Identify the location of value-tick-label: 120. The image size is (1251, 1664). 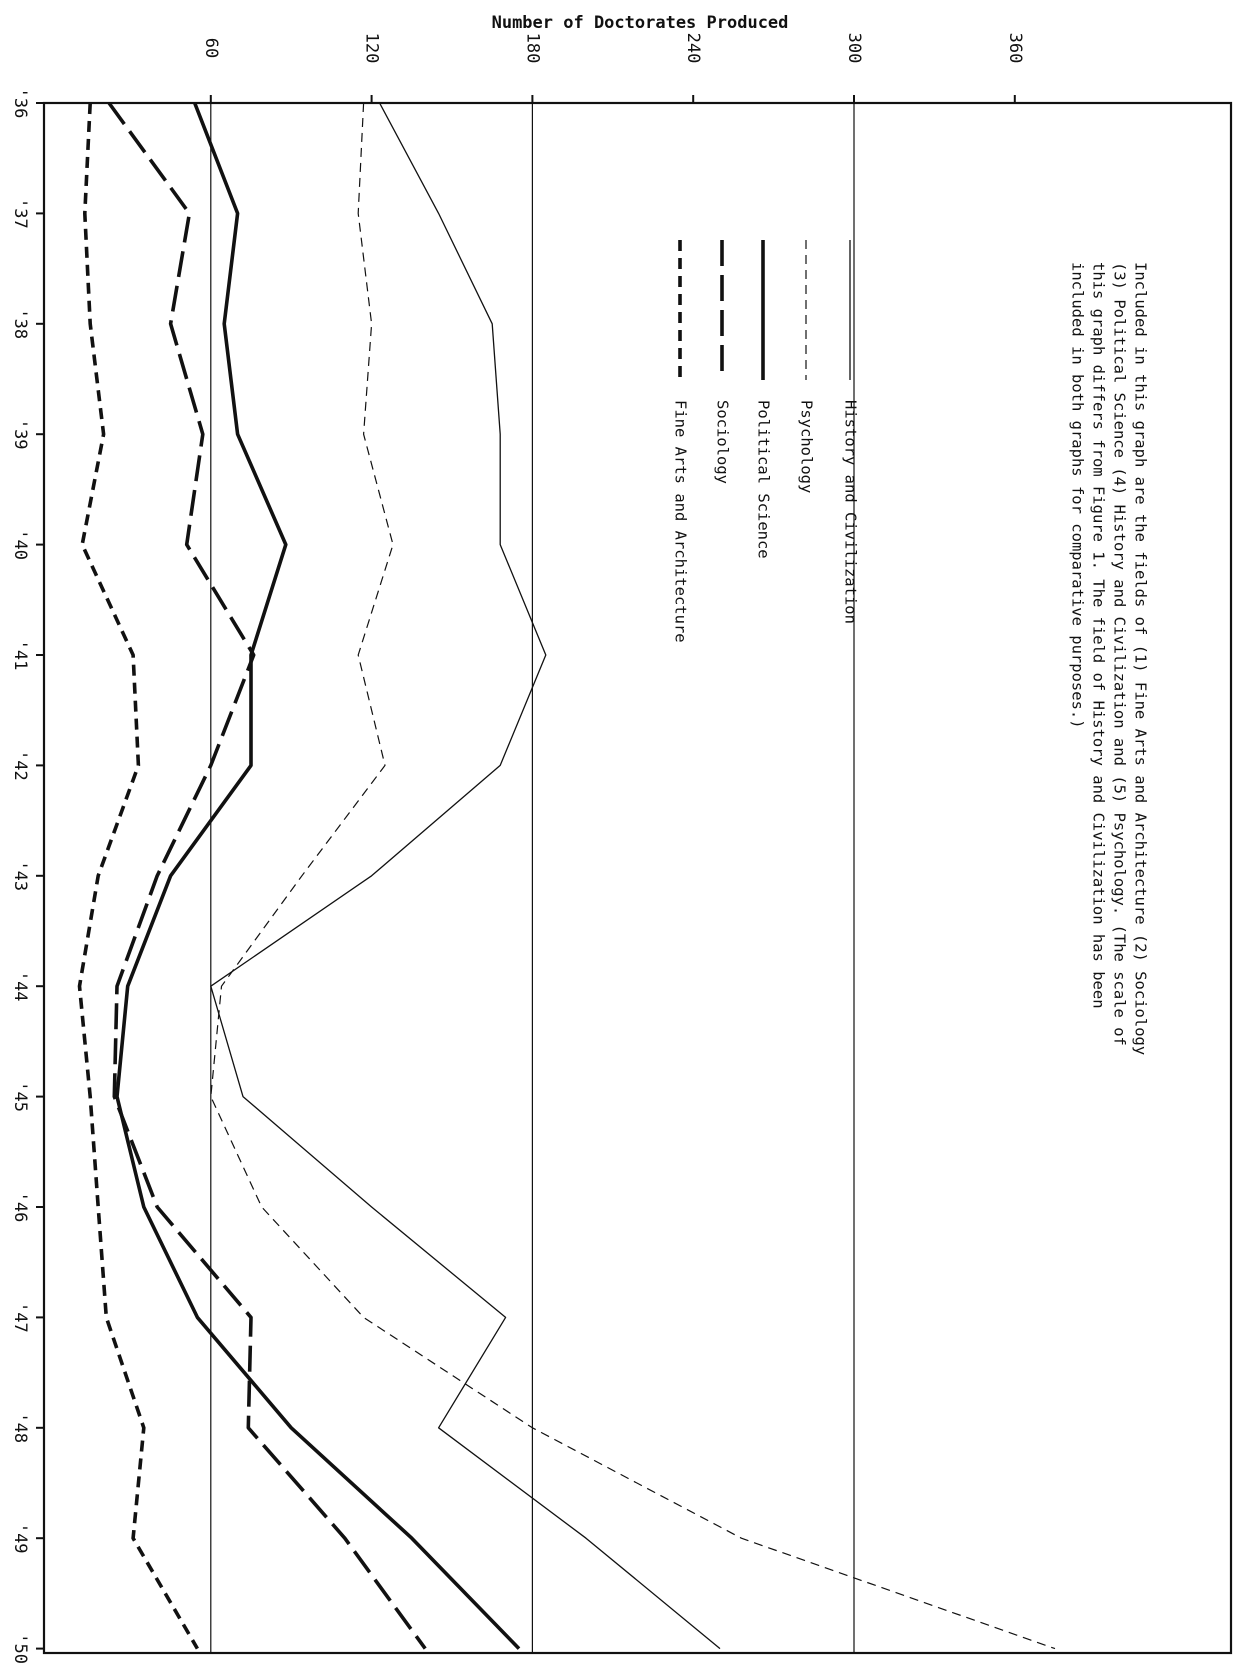
(372, 48).